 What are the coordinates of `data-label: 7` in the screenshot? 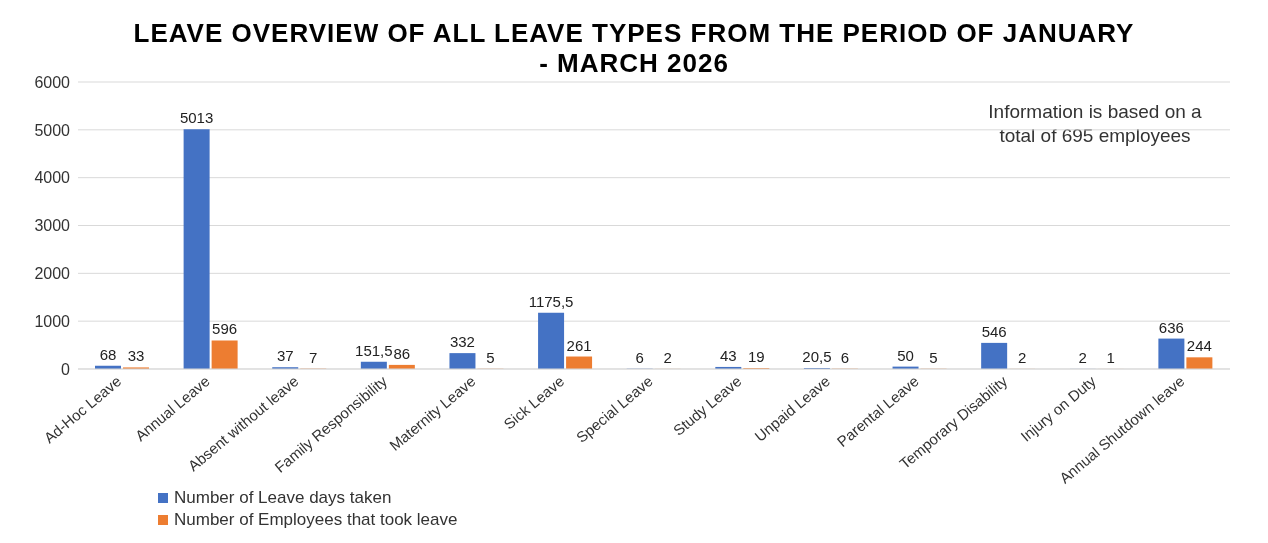 It's located at (313, 357).